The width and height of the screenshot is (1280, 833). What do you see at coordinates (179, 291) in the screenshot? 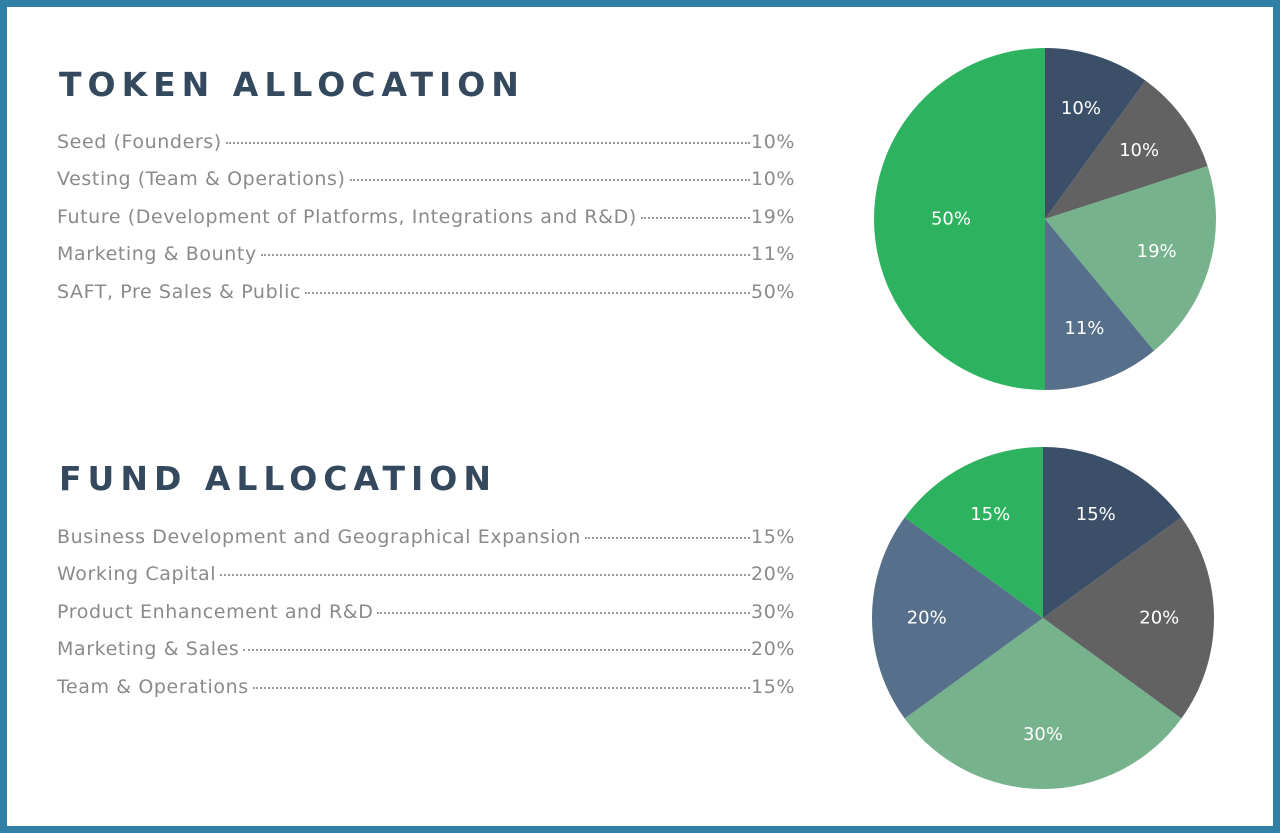
I see `legend-label: SAFT, Pre Sales & Public` at bounding box center [179, 291].